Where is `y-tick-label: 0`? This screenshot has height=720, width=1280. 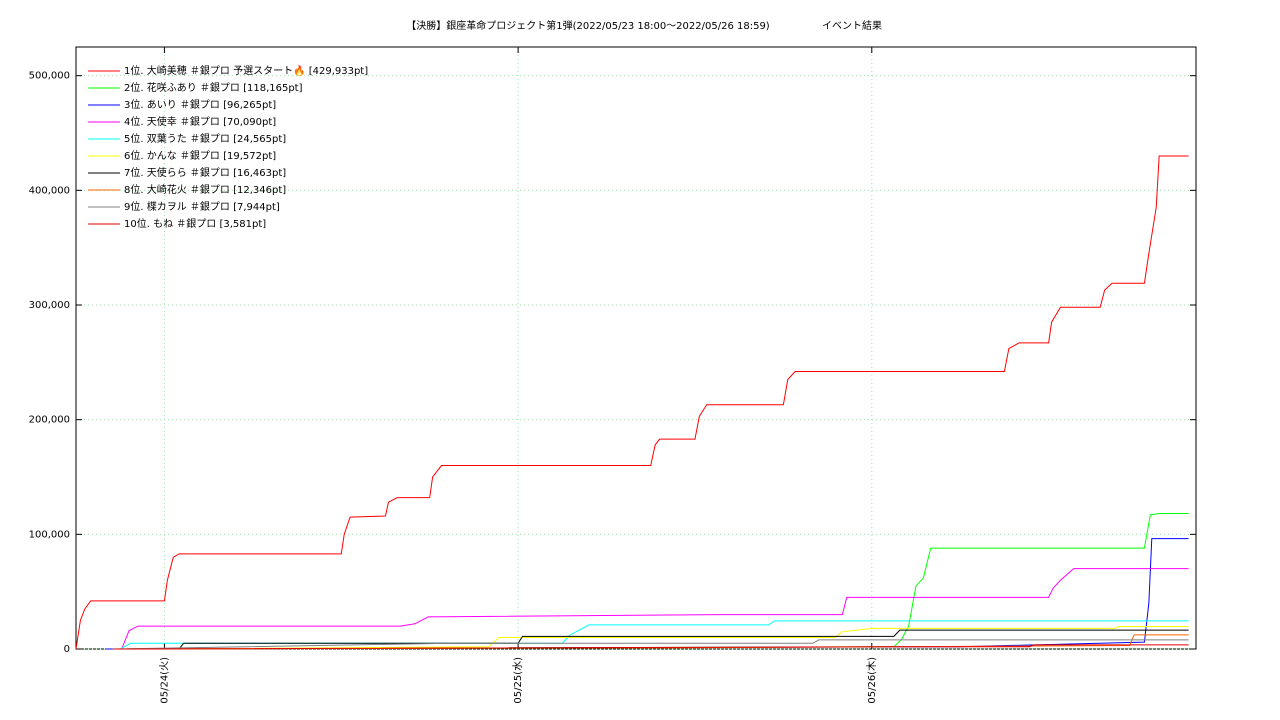
y-tick-label: 0 is located at coordinates (67, 649).